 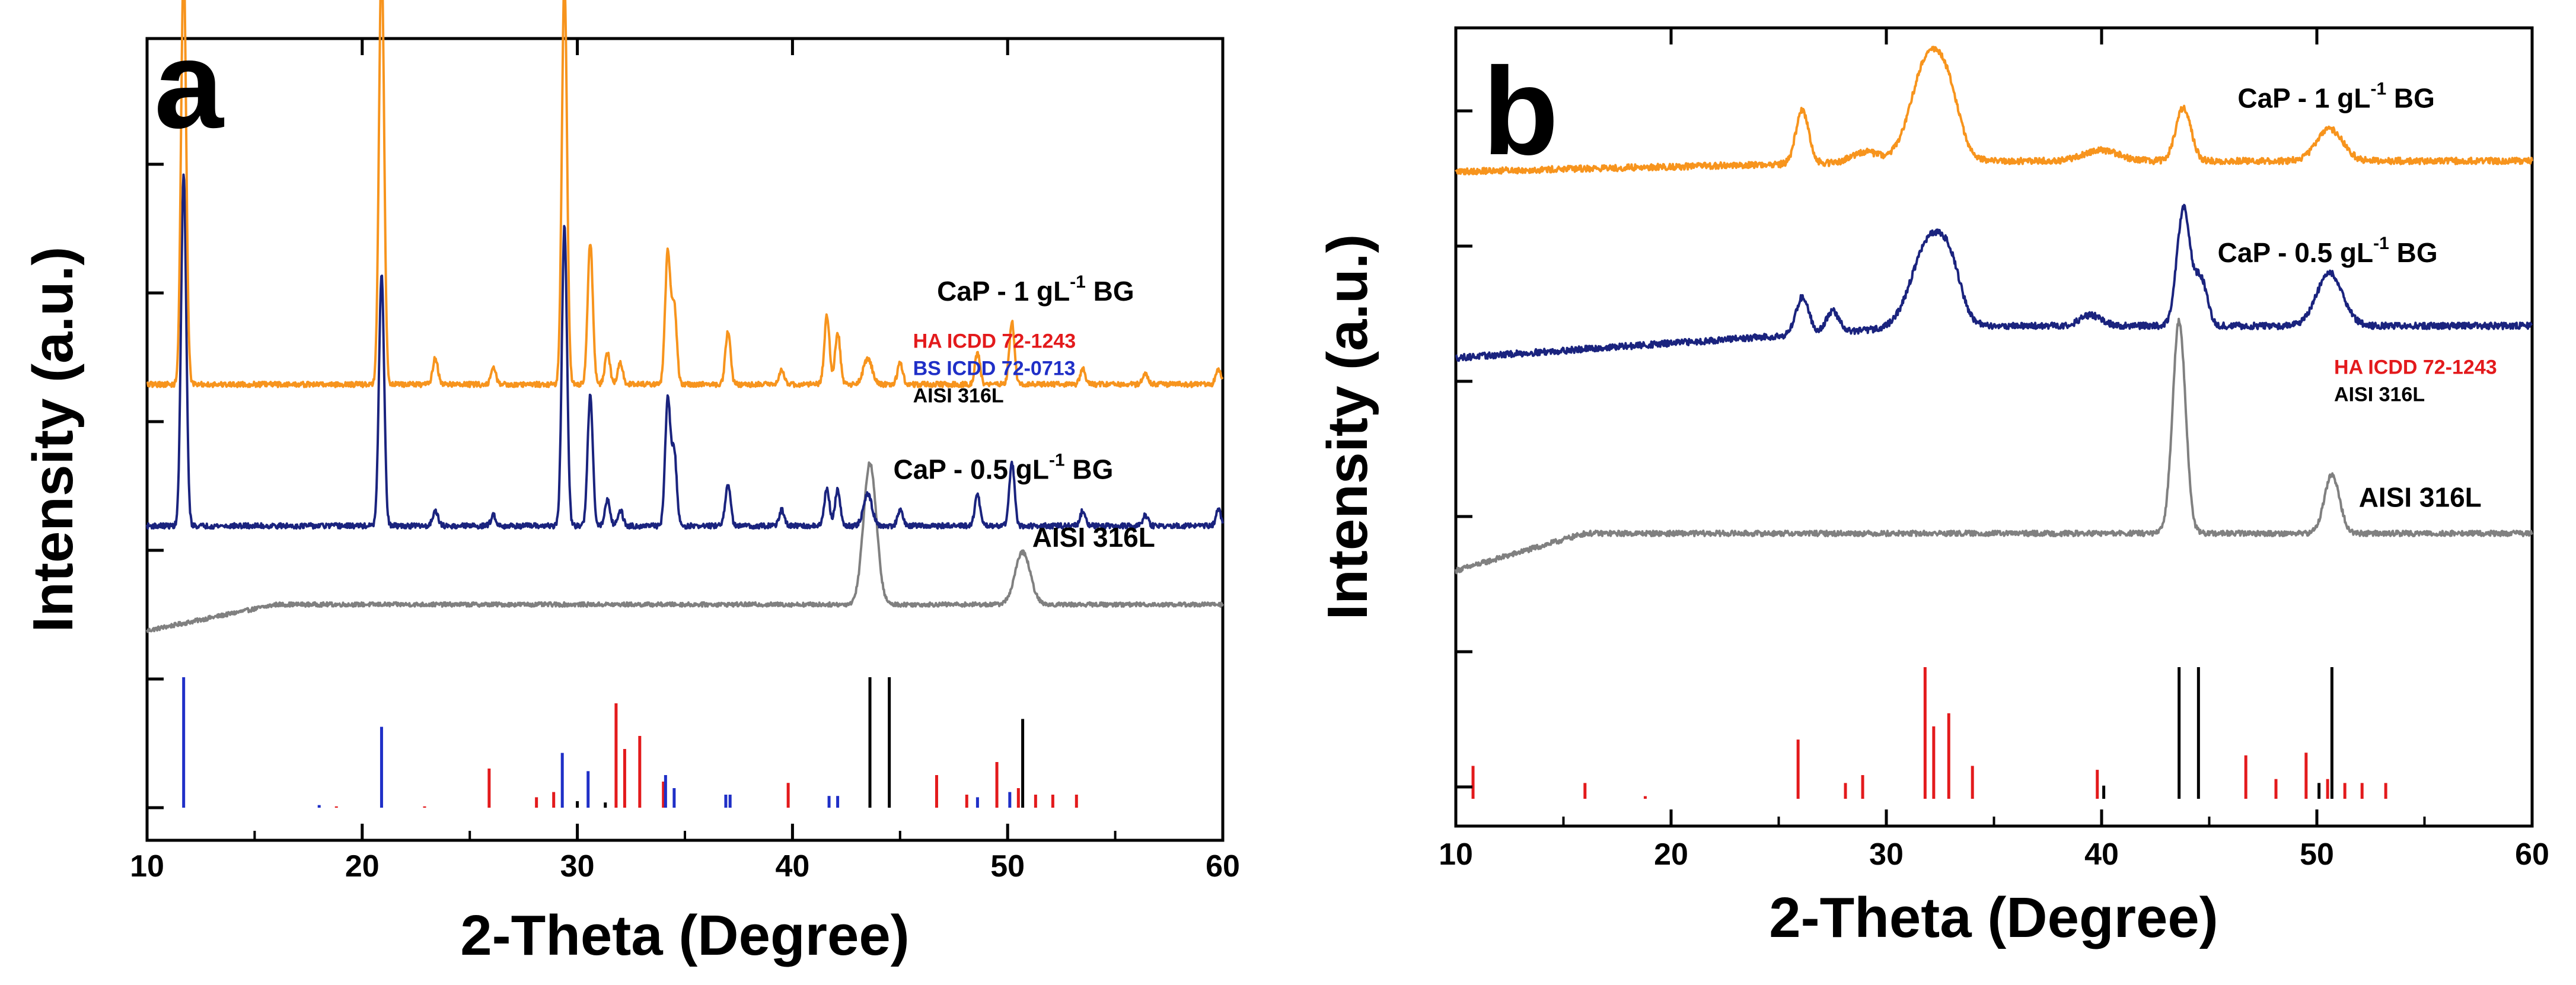 I want to click on reference-legend: HA ICDD 72-1243 BS ICDD 72-0713 AISI 316L, so click(x=995, y=369).